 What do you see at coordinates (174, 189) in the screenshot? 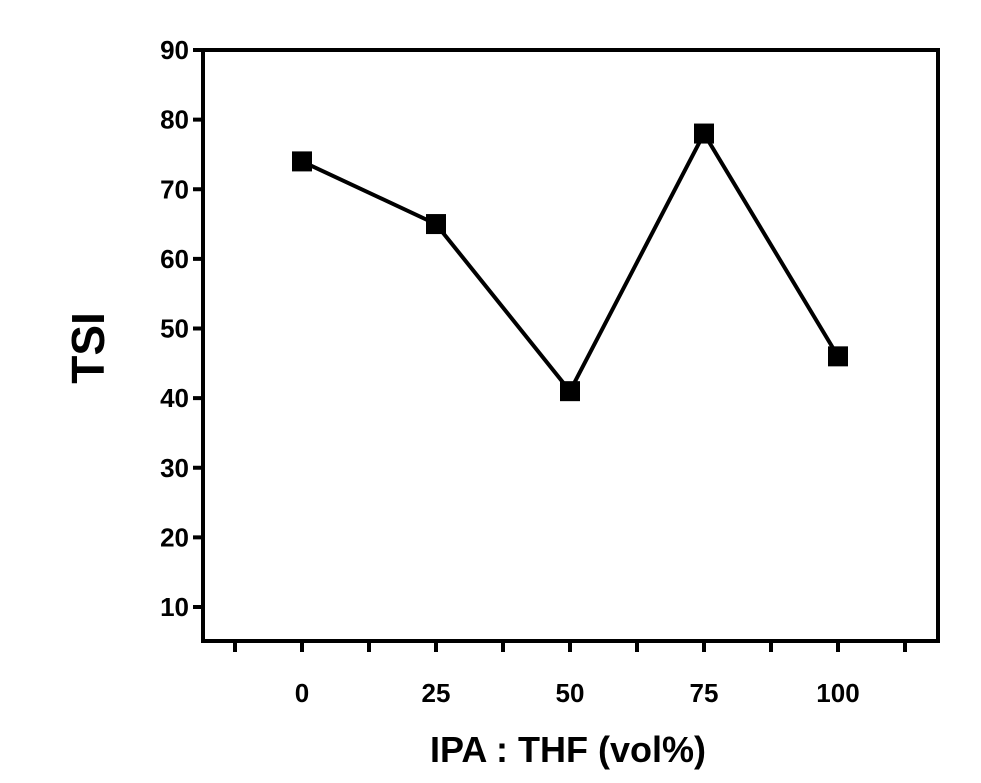
I see `y-tick-label: 70` at bounding box center [174, 189].